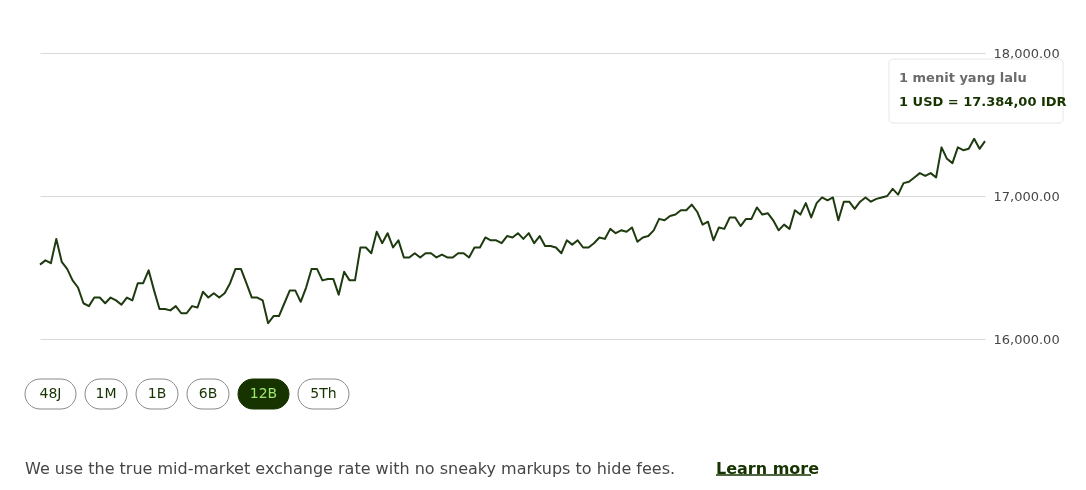 This screenshot has width=1086, height=490. Describe the element at coordinates (208, 393) in the screenshot. I see `text: 6B` at that location.